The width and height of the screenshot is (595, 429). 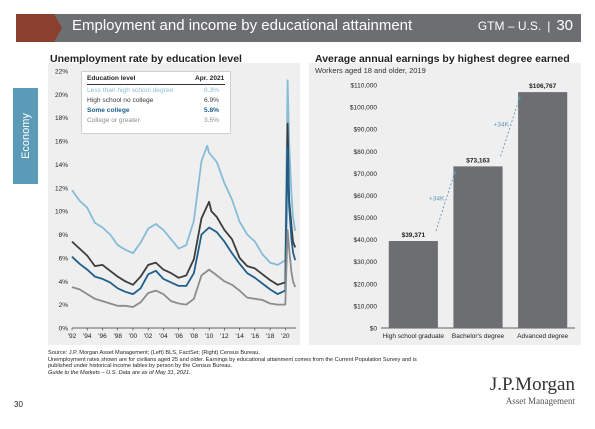 I want to click on legend-row: Less than high school degree 8.3%, so click(x=156, y=91).